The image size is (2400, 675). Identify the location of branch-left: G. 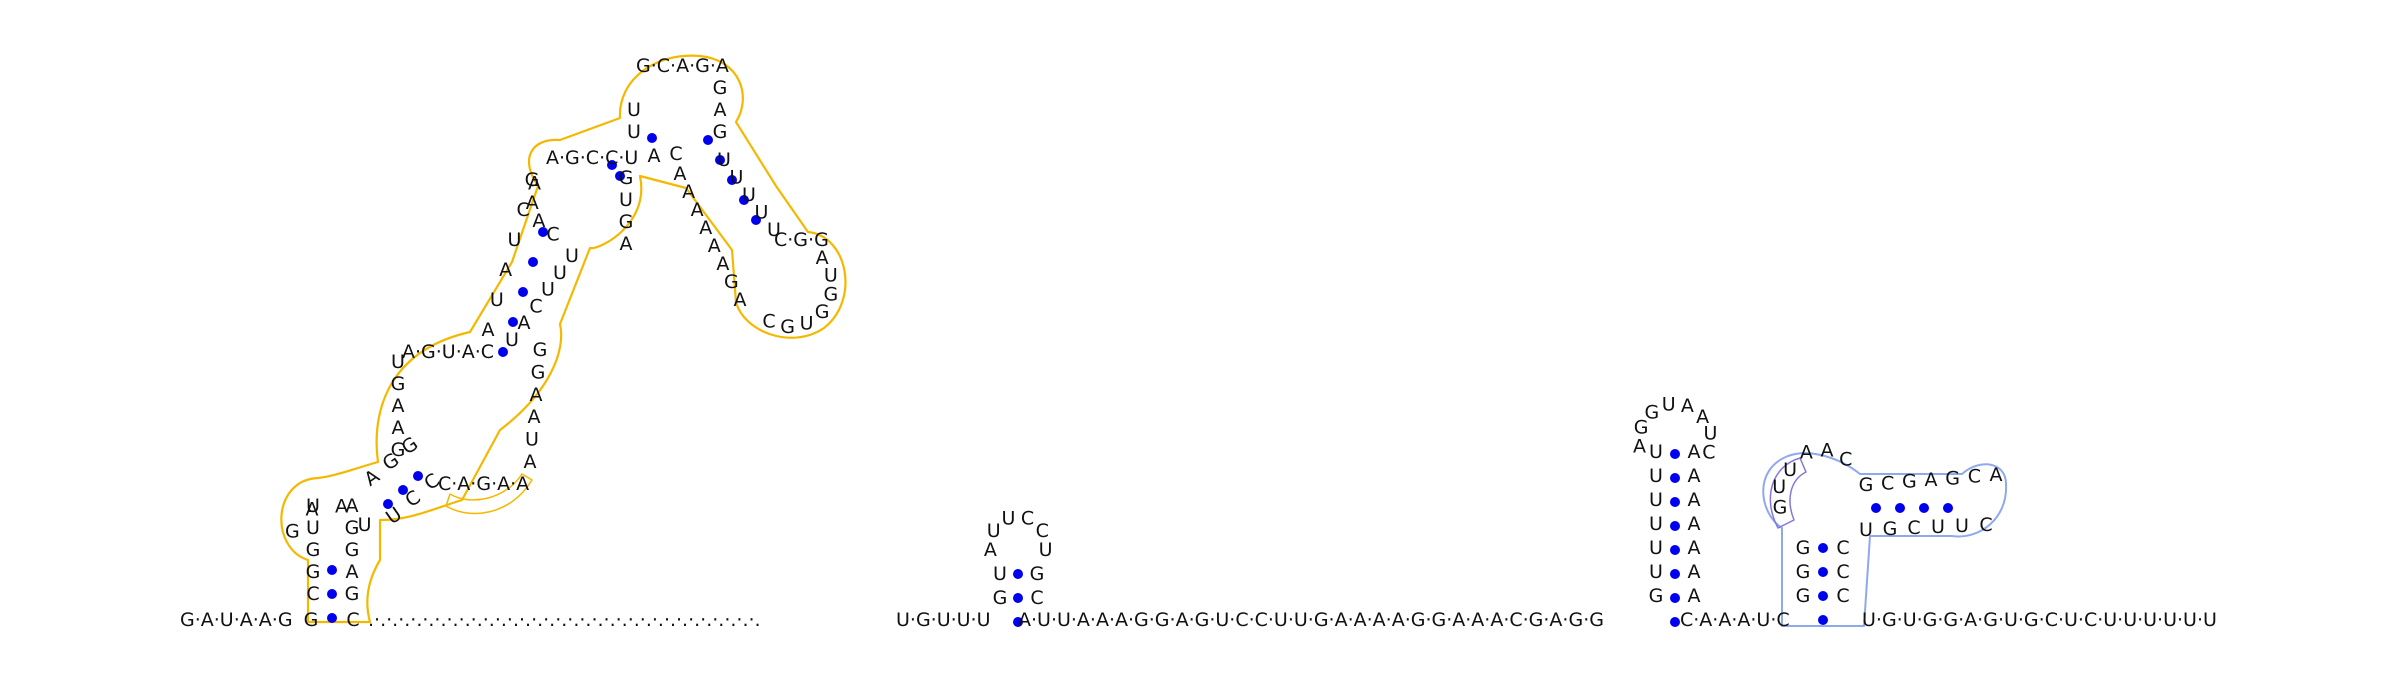
(731, 282).